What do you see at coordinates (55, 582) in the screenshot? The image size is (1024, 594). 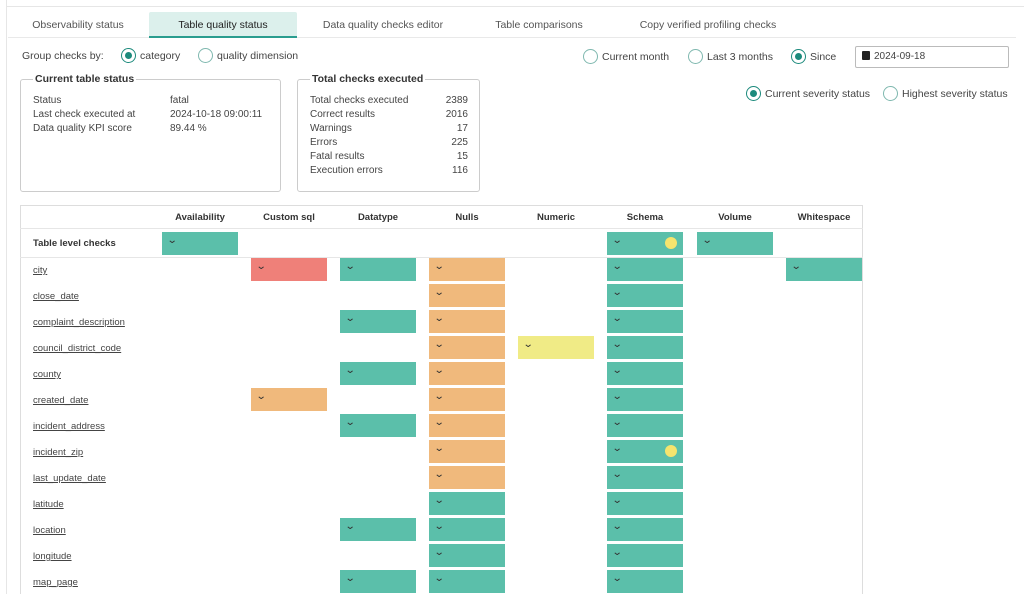 I see `row-label-map-page: map_page` at bounding box center [55, 582].